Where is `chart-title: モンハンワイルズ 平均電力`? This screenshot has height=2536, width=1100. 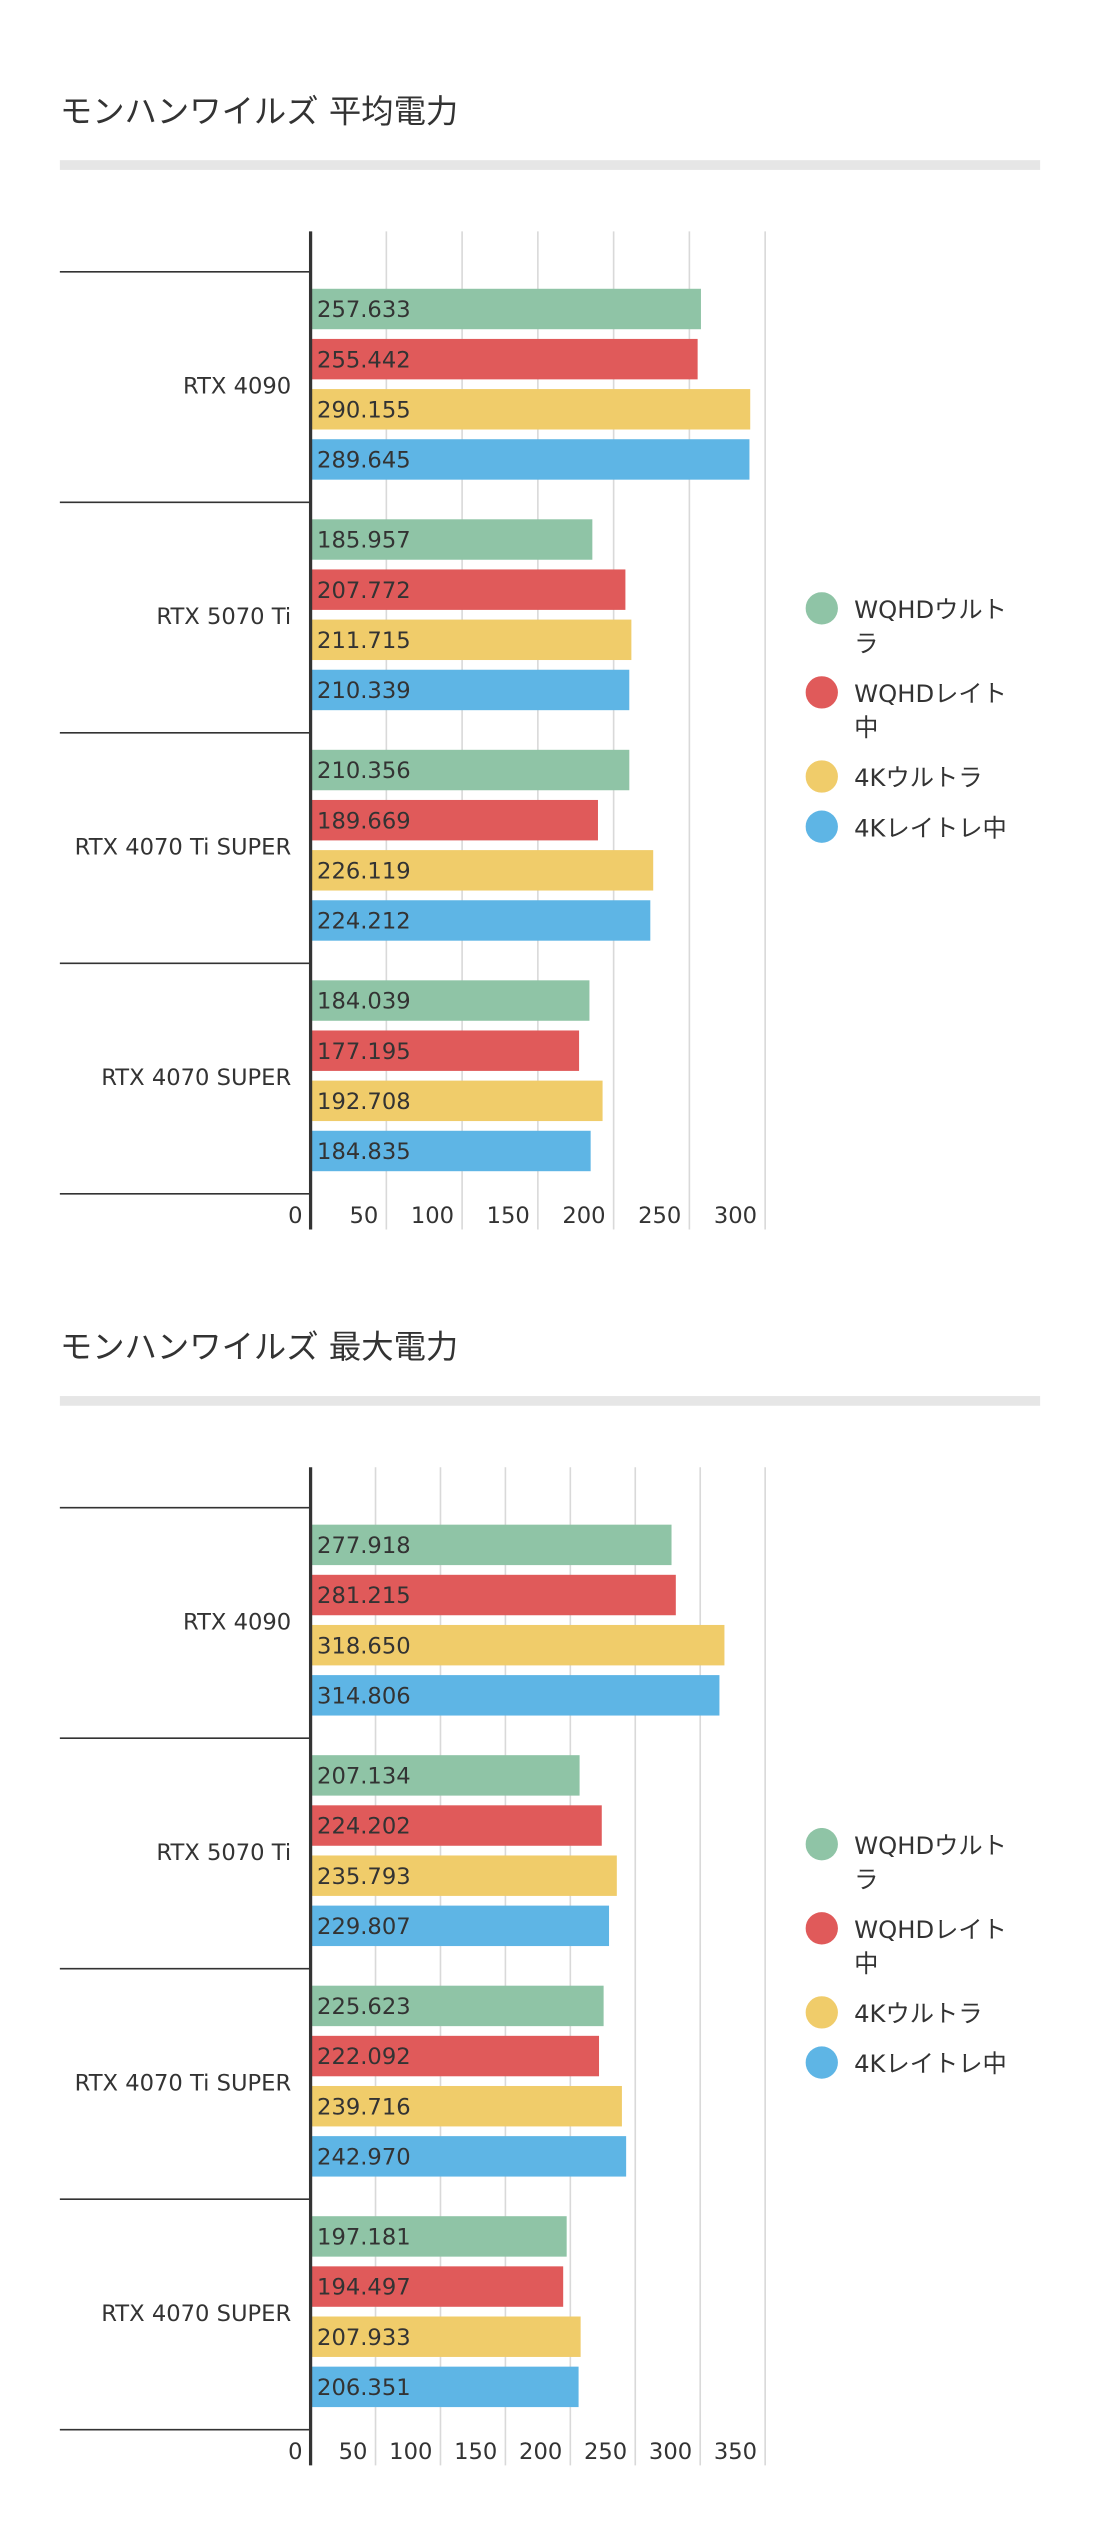
chart-title: モンハンワイルズ 平均電力 is located at coordinates (259, 111).